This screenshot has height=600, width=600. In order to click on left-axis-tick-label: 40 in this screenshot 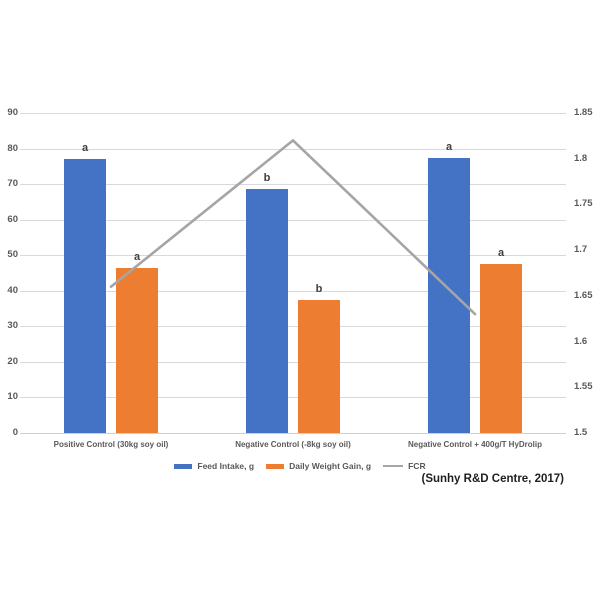, I will do `click(12, 290)`.